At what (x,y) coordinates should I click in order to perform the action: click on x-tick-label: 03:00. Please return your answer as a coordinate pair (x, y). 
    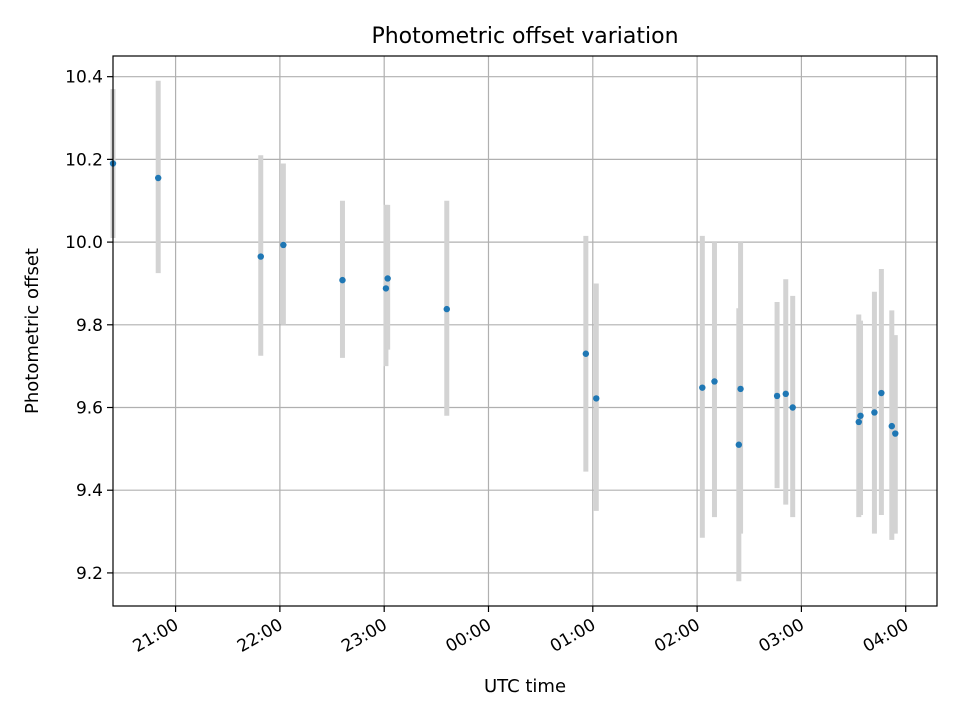
    Looking at the image, I should click on (781, 636).